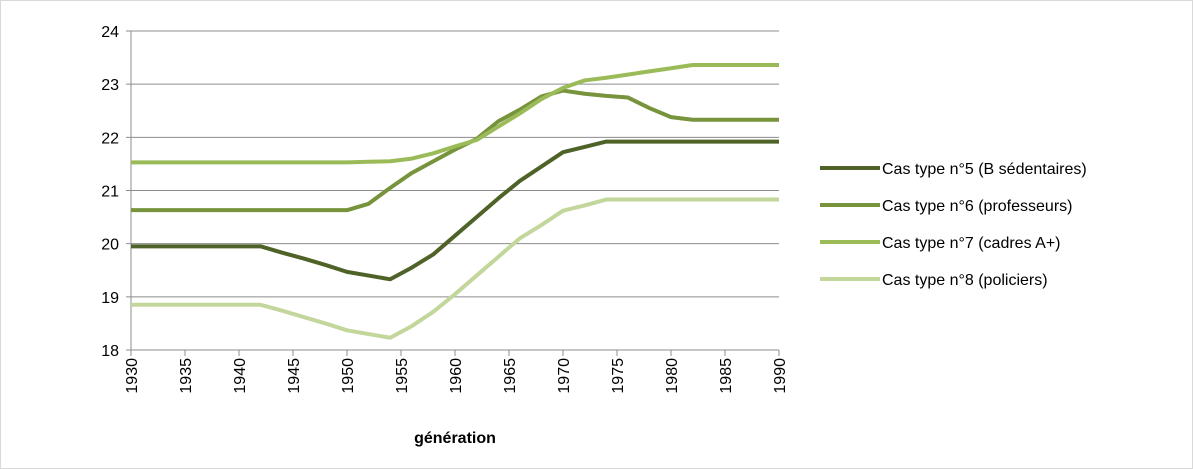 This screenshot has height=469, width=1193. I want to click on x-tick-label: 1980, so click(672, 376).